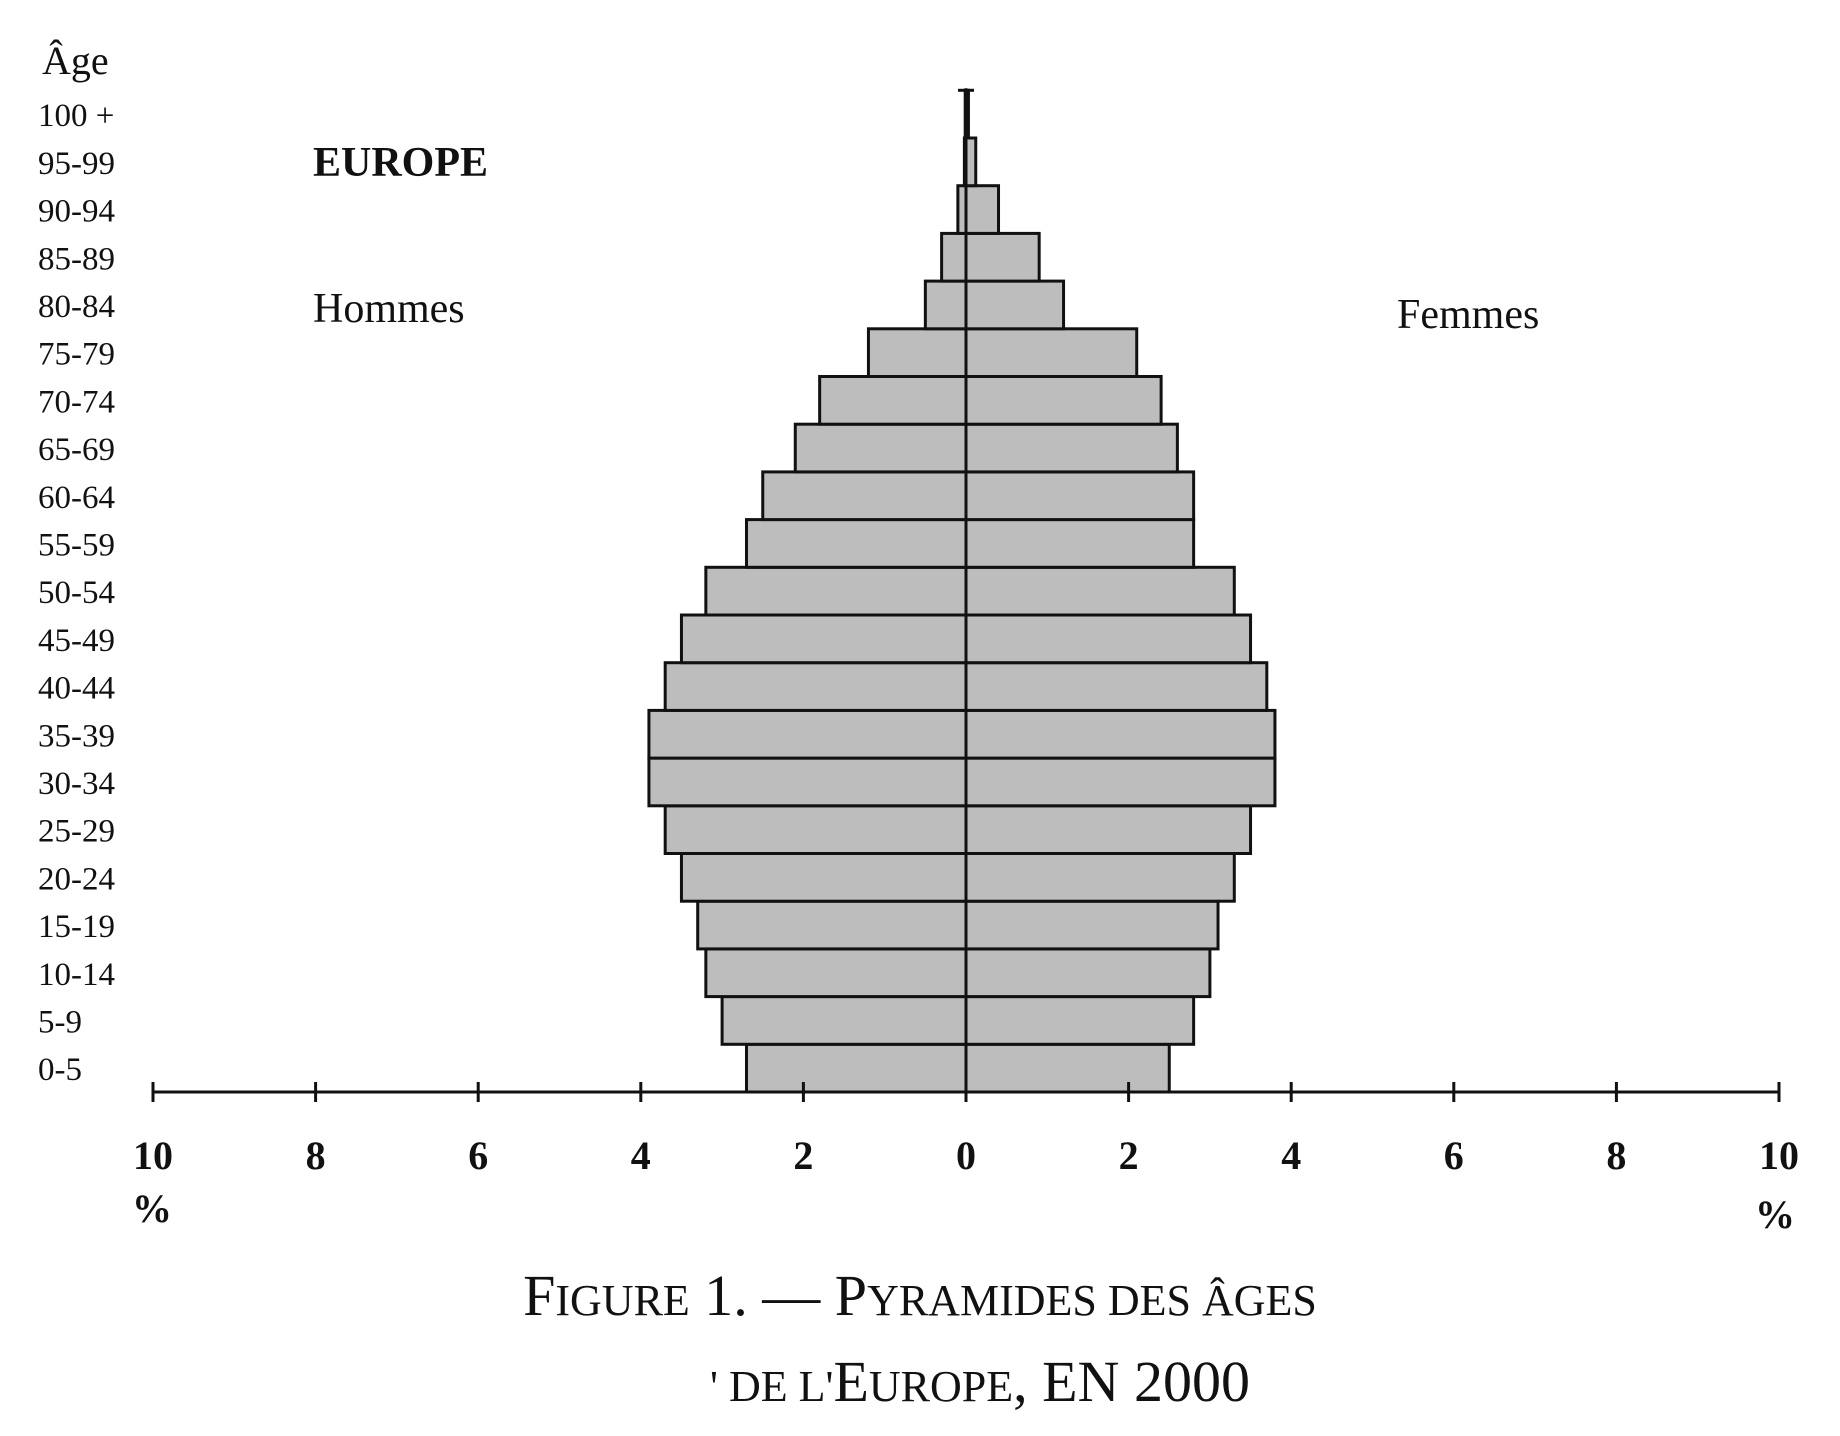  What do you see at coordinates (1291, 1155) in the screenshot?
I see `x-tick-label-7: 4` at bounding box center [1291, 1155].